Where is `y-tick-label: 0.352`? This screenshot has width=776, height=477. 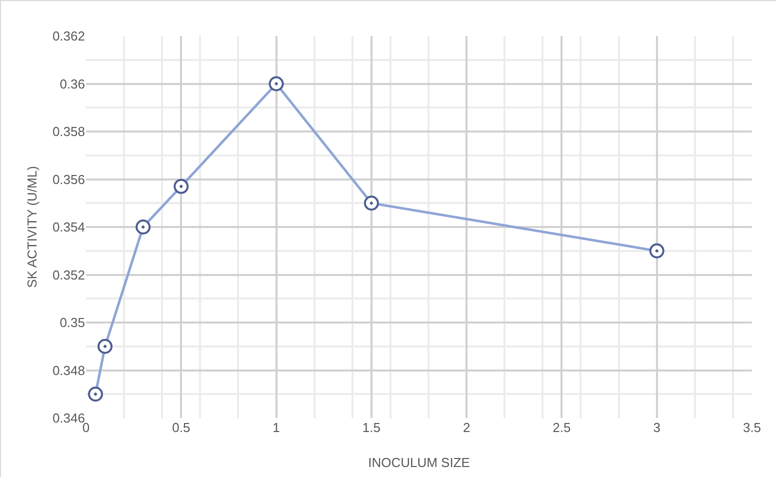
y-tick-label: 0.352 is located at coordinates (68, 274).